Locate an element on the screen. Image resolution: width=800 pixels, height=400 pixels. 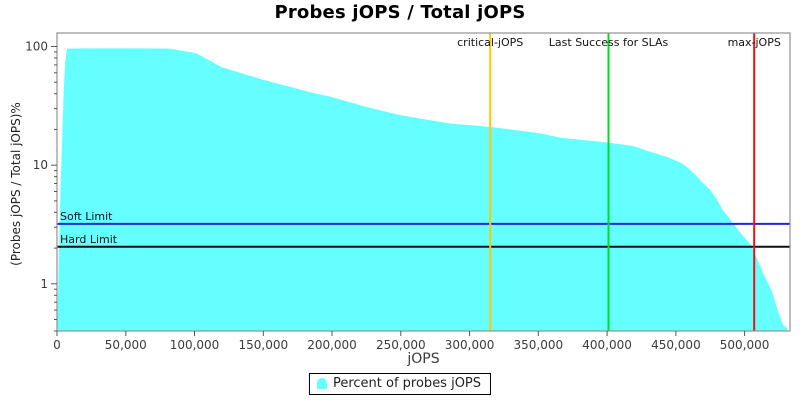
vline-label-last-success-for-slas: Last Success for SLAs is located at coordinates (609, 42).